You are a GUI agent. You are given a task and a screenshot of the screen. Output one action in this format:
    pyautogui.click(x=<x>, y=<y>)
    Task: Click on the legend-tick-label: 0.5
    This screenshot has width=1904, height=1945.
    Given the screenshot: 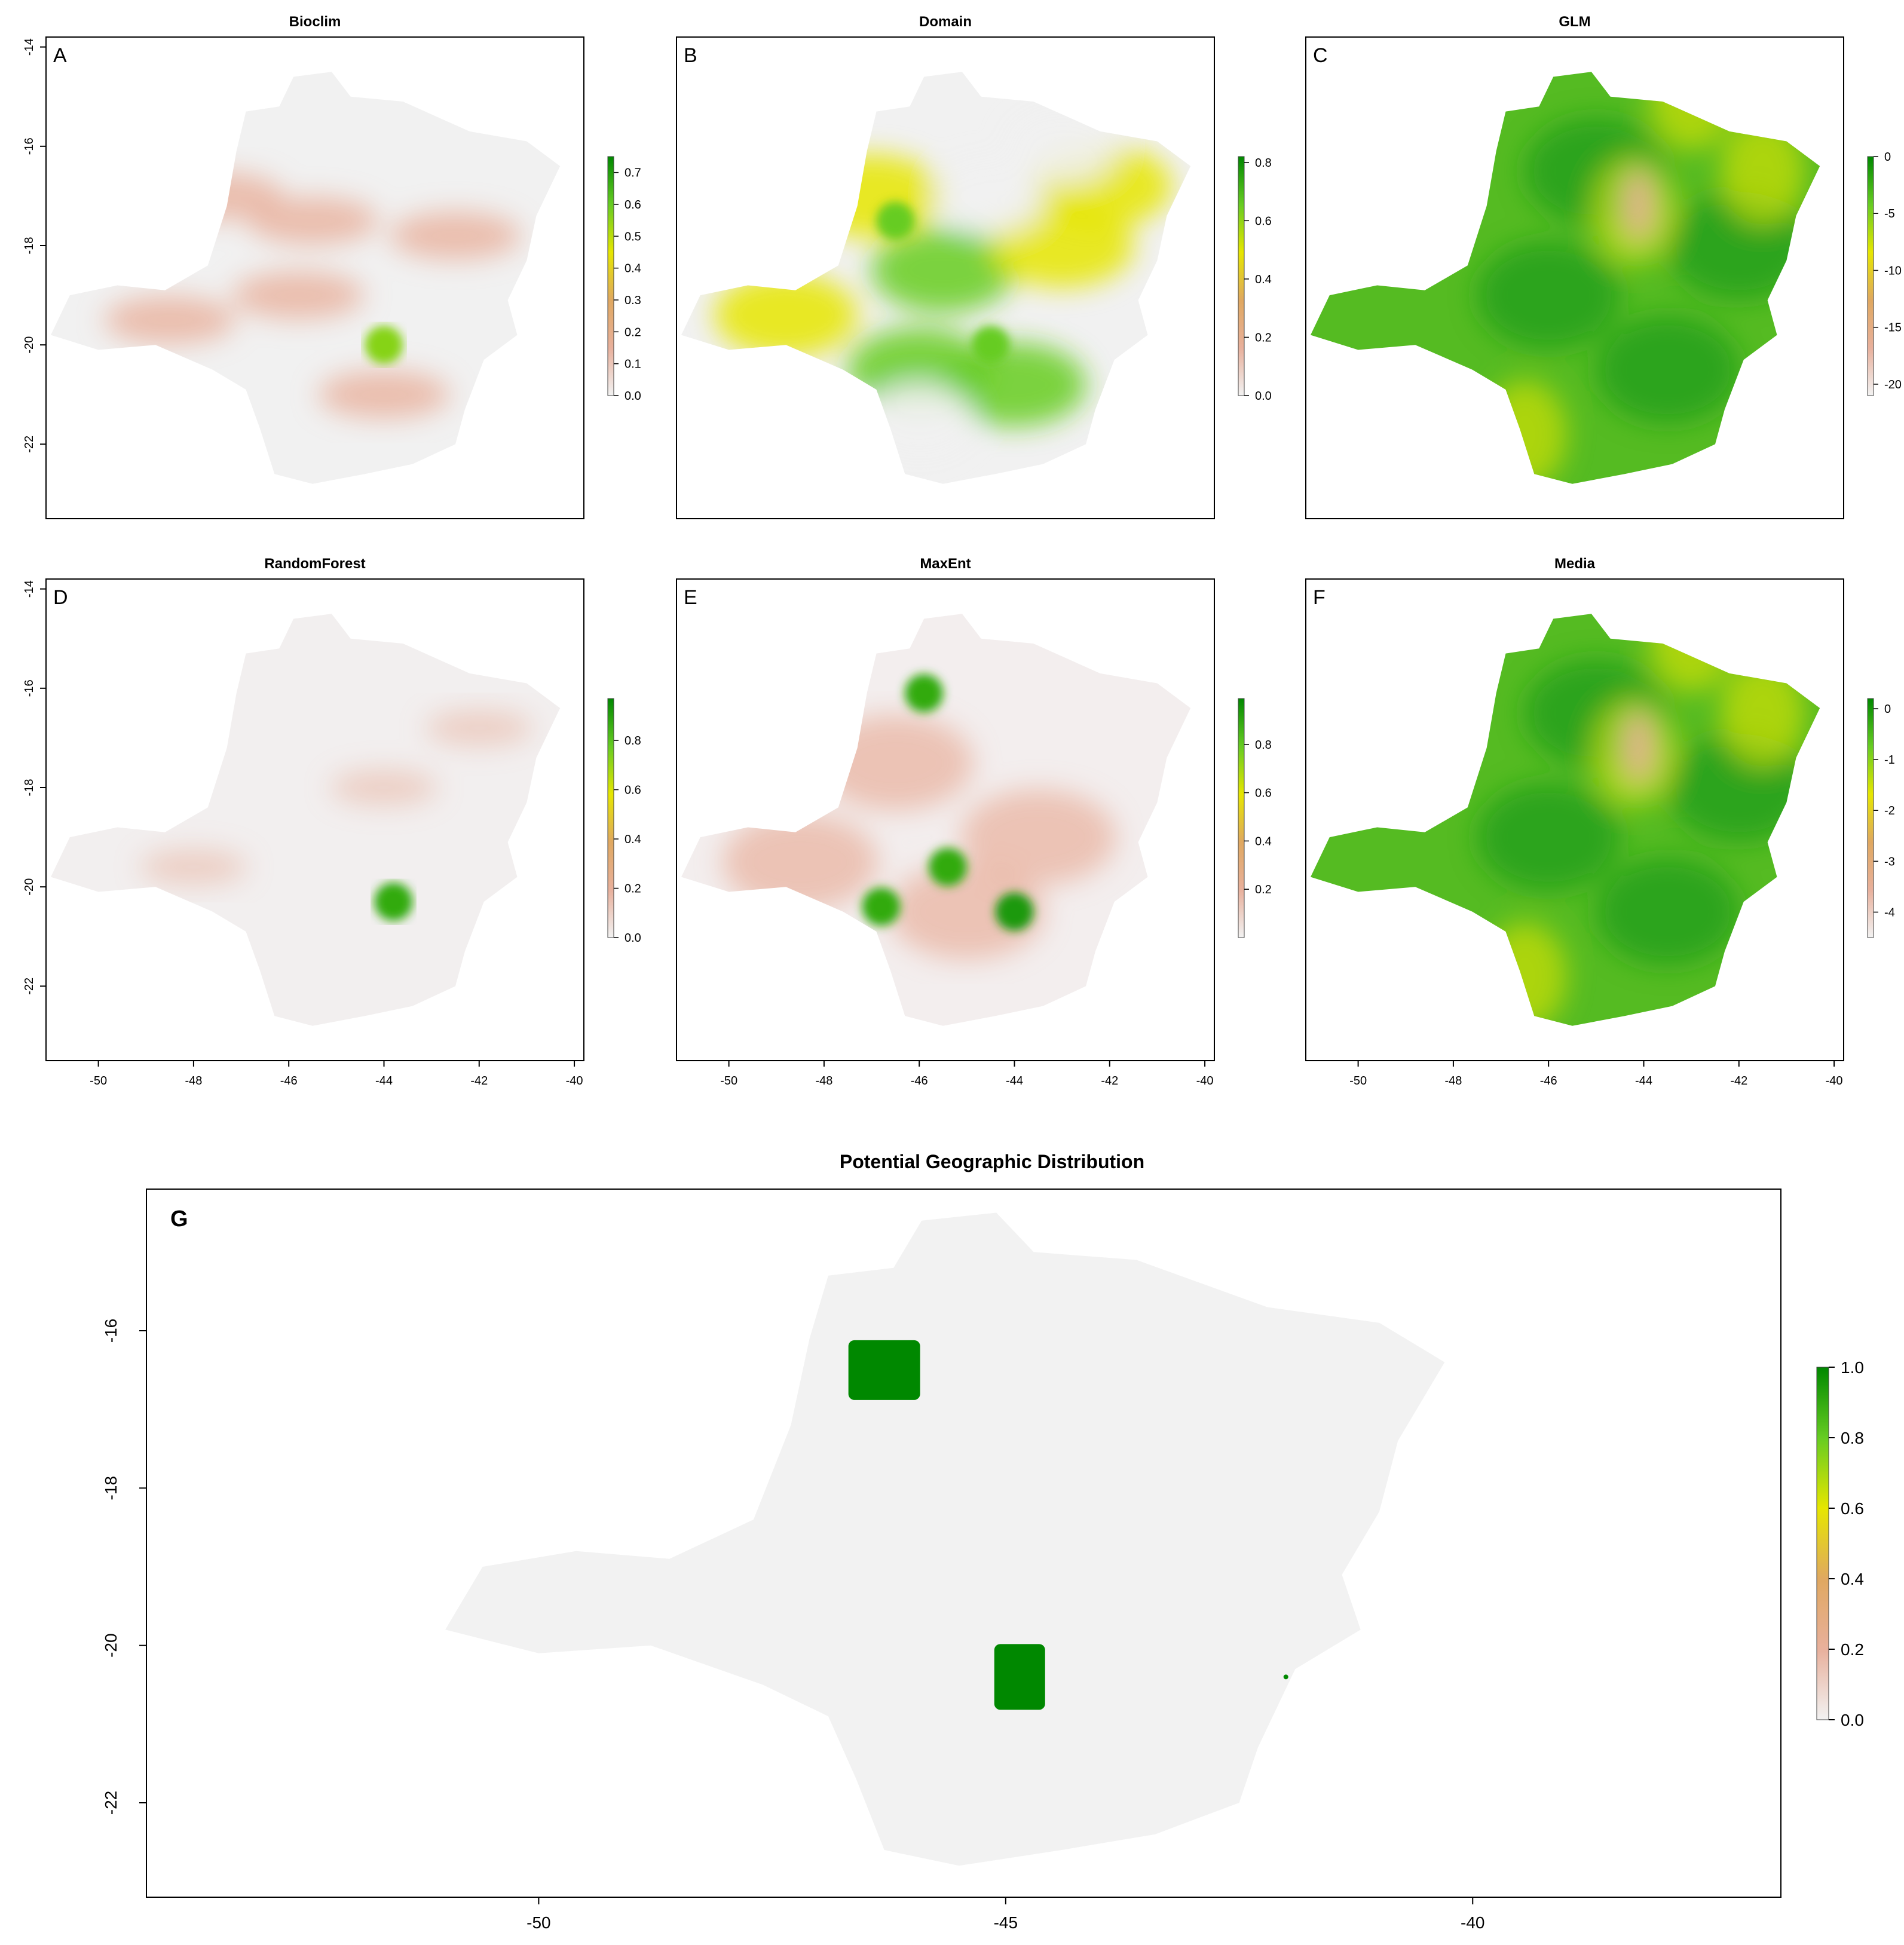 What is the action you would take?
    pyautogui.click(x=633, y=237)
    